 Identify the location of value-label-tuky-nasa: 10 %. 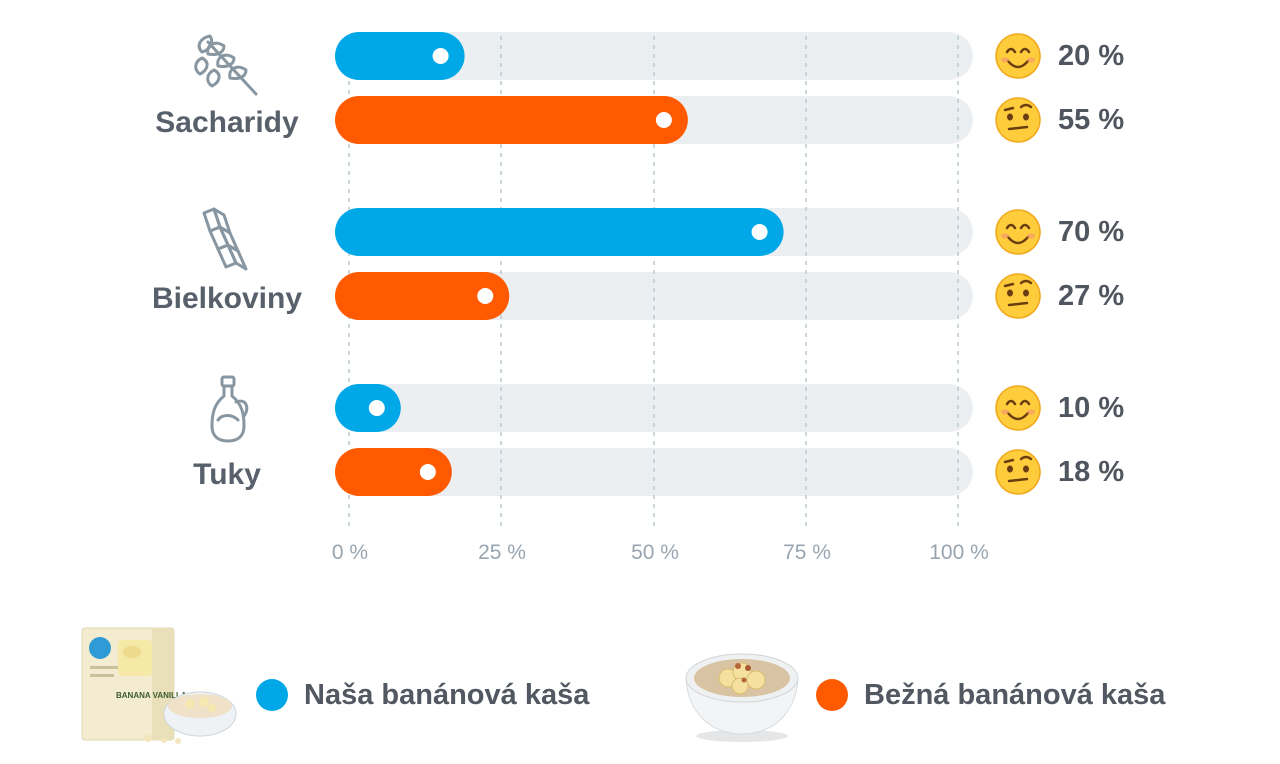
(1091, 408).